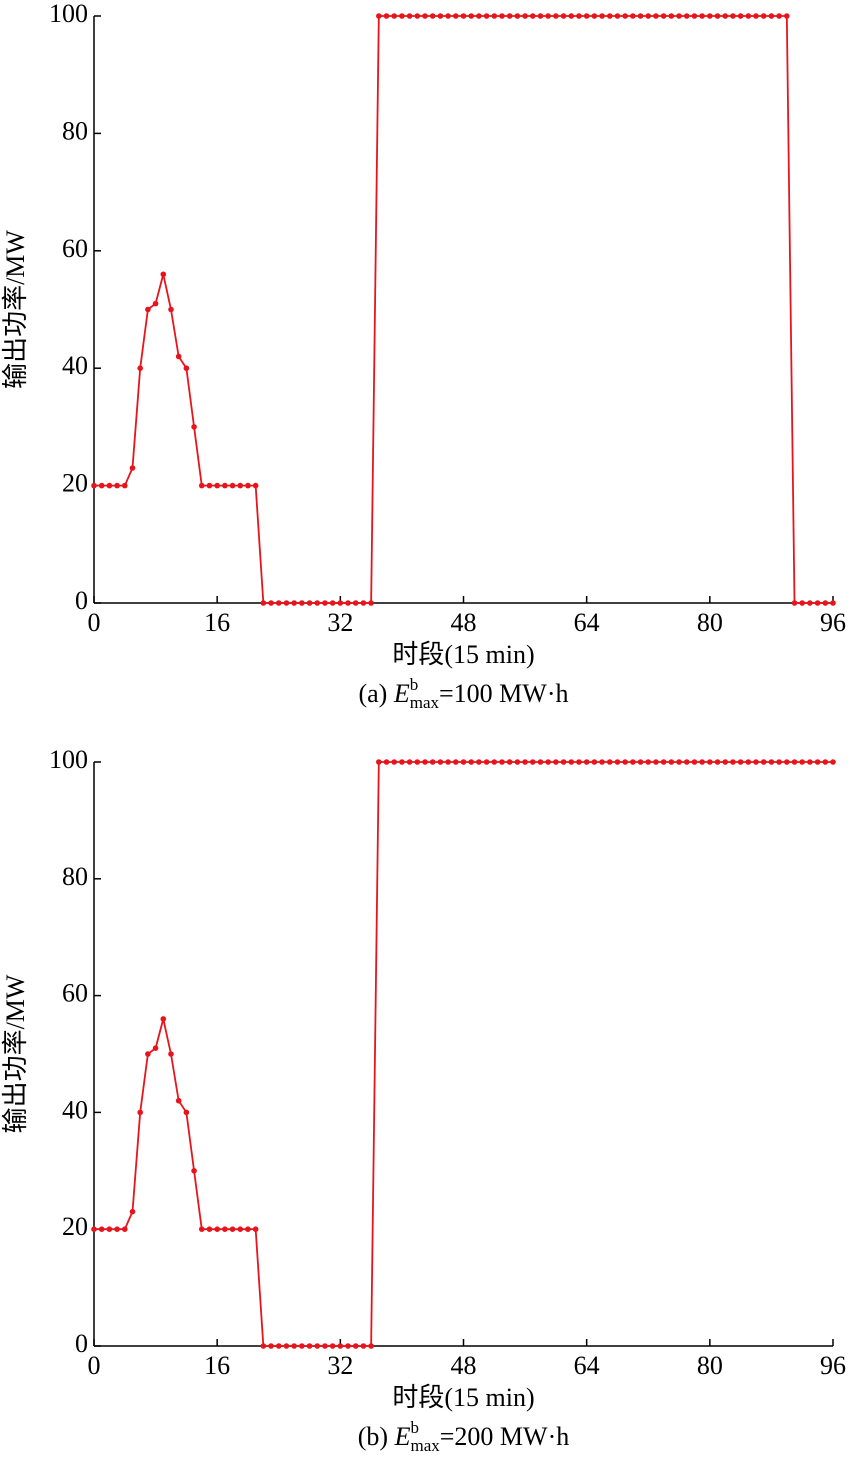 This screenshot has width=850, height=1468. I want to click on caption: (b) Eb max=200 MW·h, so click(463, 1436).